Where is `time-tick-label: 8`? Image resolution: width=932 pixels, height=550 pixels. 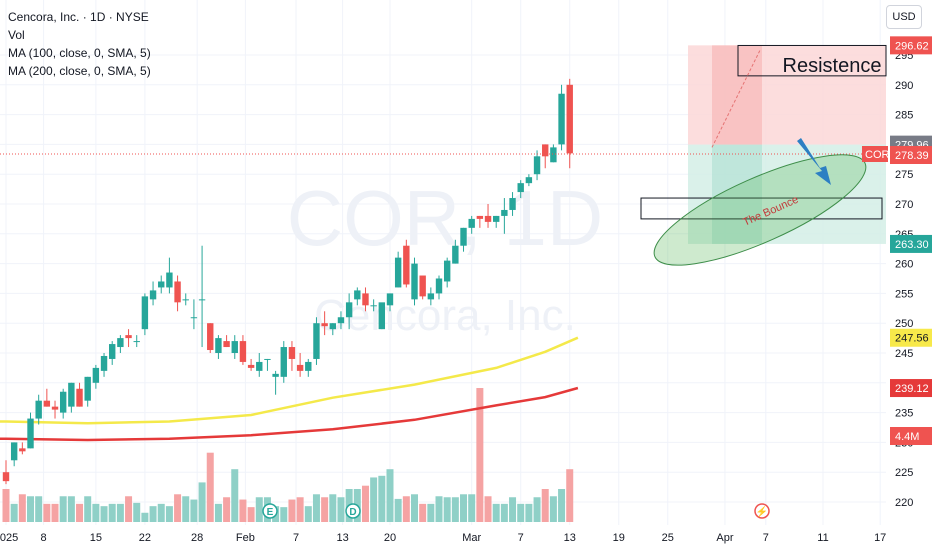
time-tick-label: 8 is located at coordinates (44, 538).